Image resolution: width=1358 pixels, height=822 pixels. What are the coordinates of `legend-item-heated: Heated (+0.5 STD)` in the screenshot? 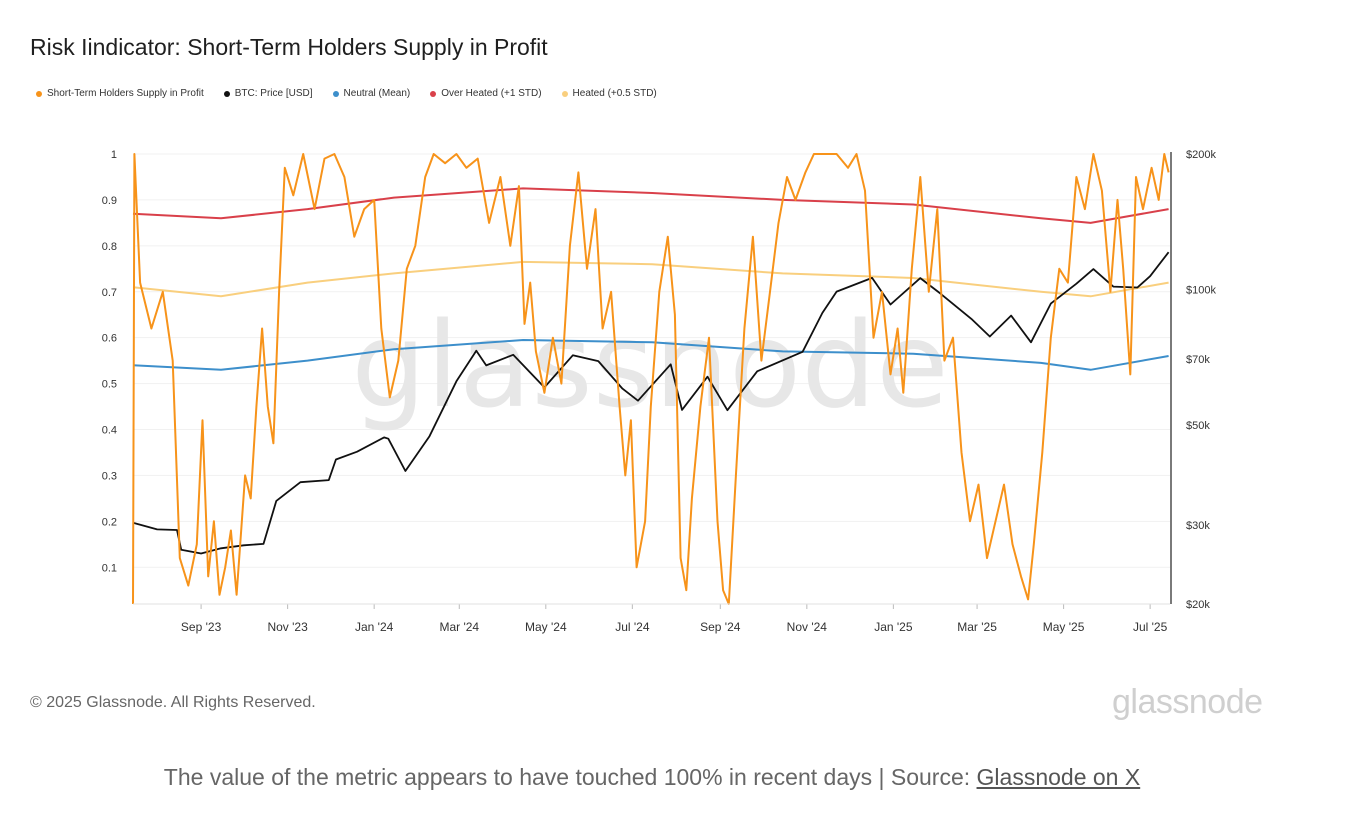 It's located at (609, 93).